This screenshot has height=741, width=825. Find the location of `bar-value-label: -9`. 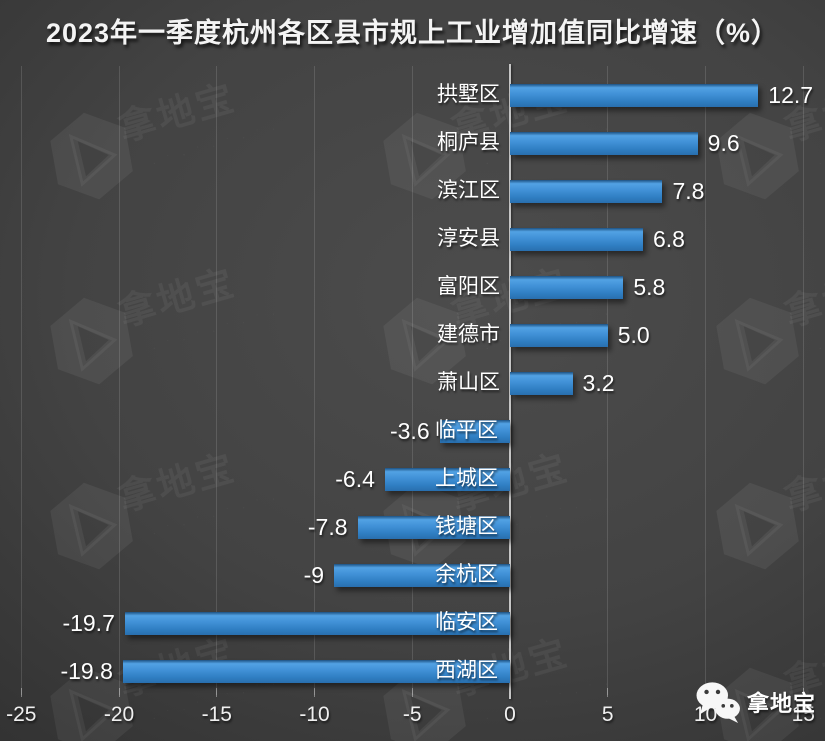

bar-value-label: -9 is located at coordinates (314, 575).